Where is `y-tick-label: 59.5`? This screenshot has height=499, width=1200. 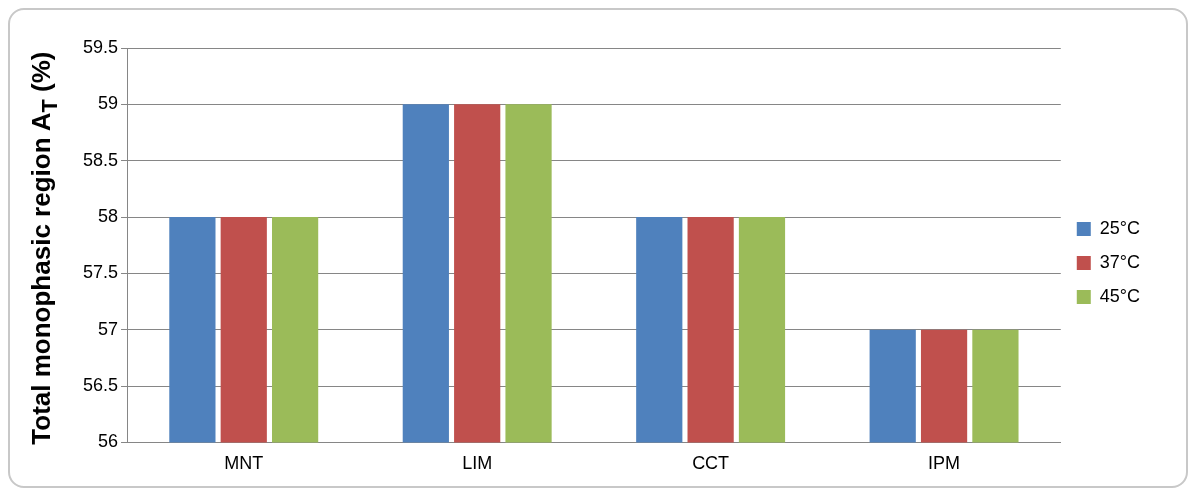
y-tick-label: 59.5 is located at coordinates (100, 46).